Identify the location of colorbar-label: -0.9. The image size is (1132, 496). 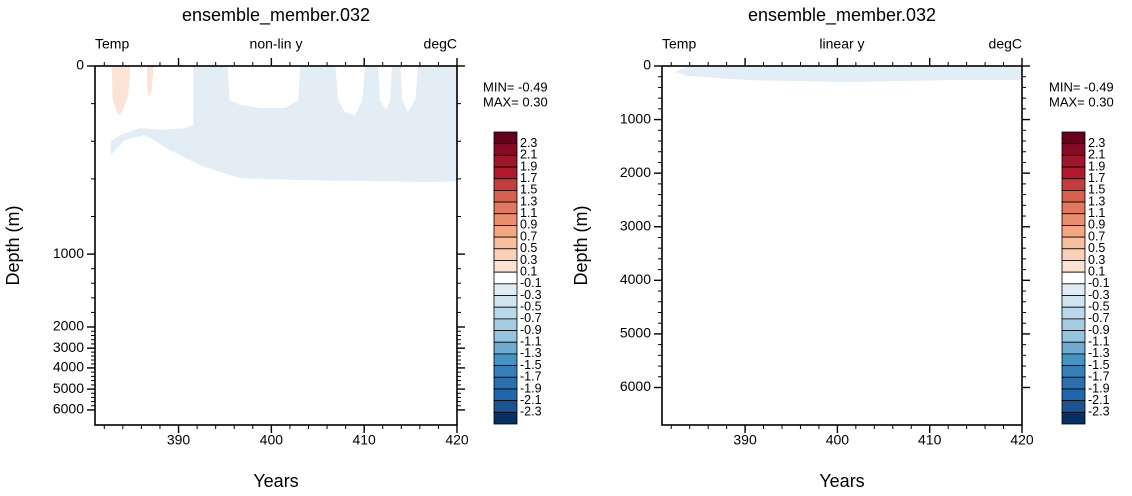
(1099, 330).